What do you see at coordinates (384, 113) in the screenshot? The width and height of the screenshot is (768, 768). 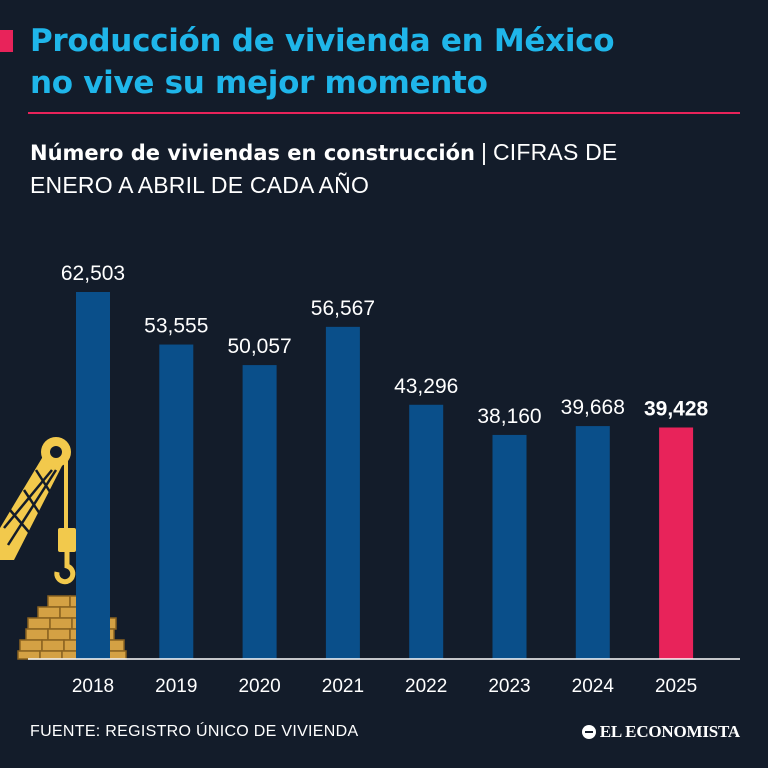 I see `title-divider` at bounding box center [384, 113].